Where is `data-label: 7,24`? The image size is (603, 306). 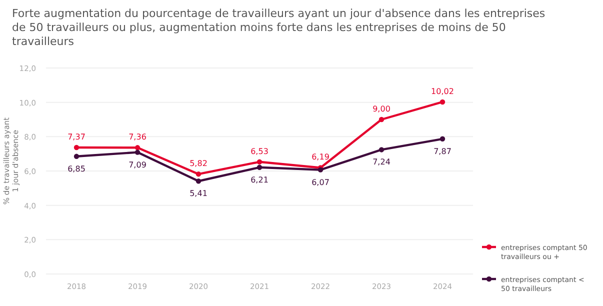 data-label: 7,24 is located at coordinates (381, 162).